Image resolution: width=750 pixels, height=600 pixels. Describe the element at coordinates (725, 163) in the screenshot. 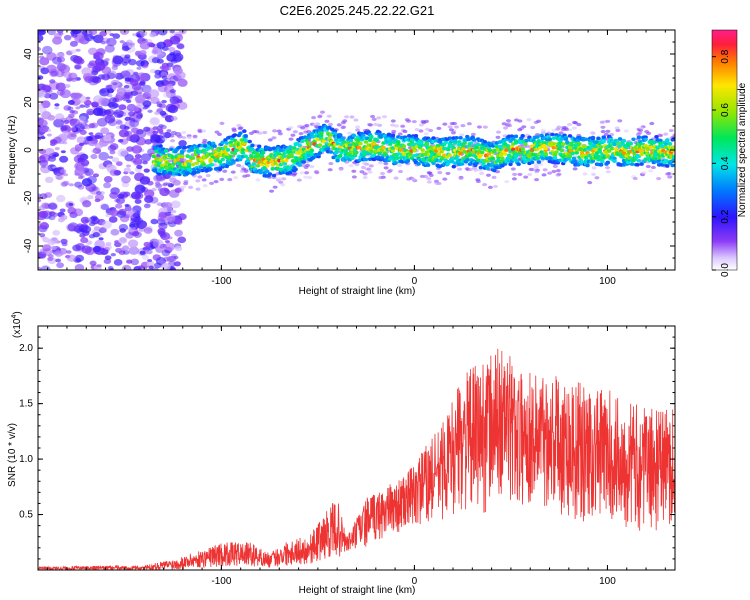

I see `colorbar-tick-label: 0.4` at that location.